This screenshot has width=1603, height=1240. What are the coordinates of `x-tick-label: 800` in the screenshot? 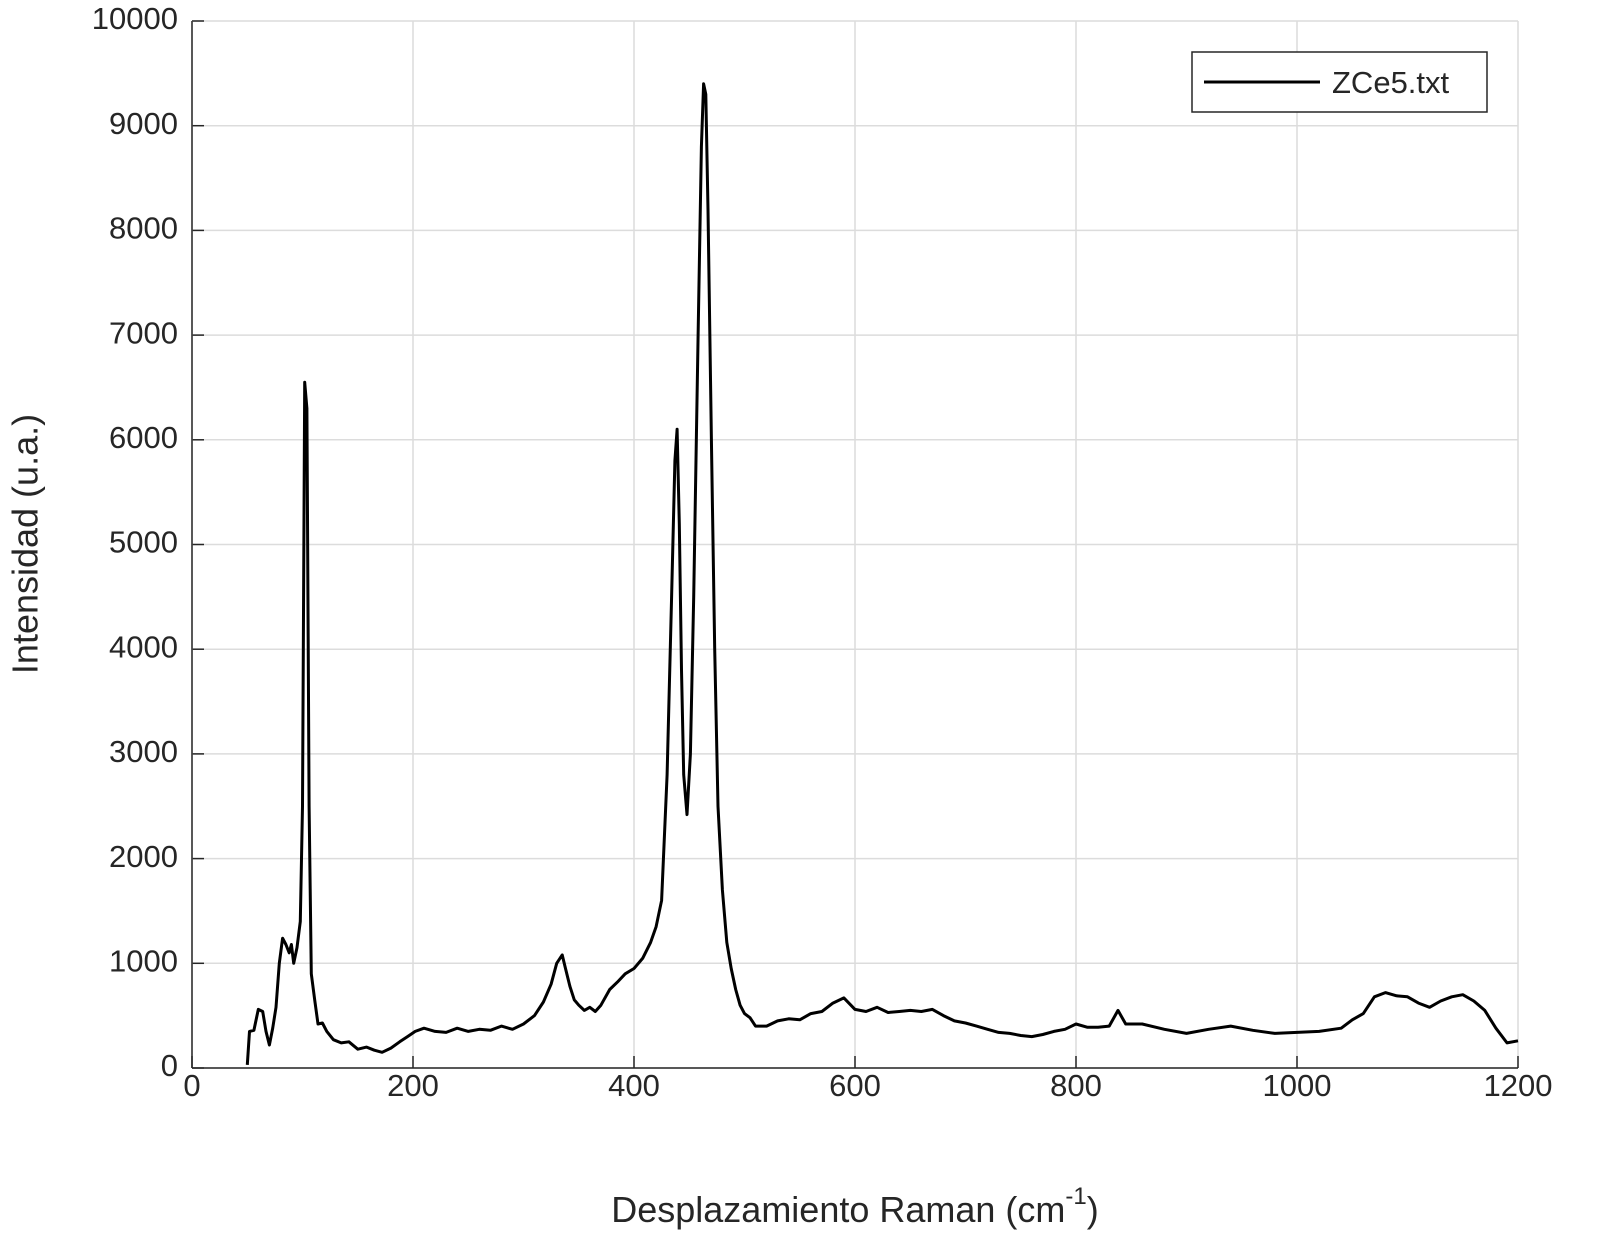 It's located at (1076, 1085).